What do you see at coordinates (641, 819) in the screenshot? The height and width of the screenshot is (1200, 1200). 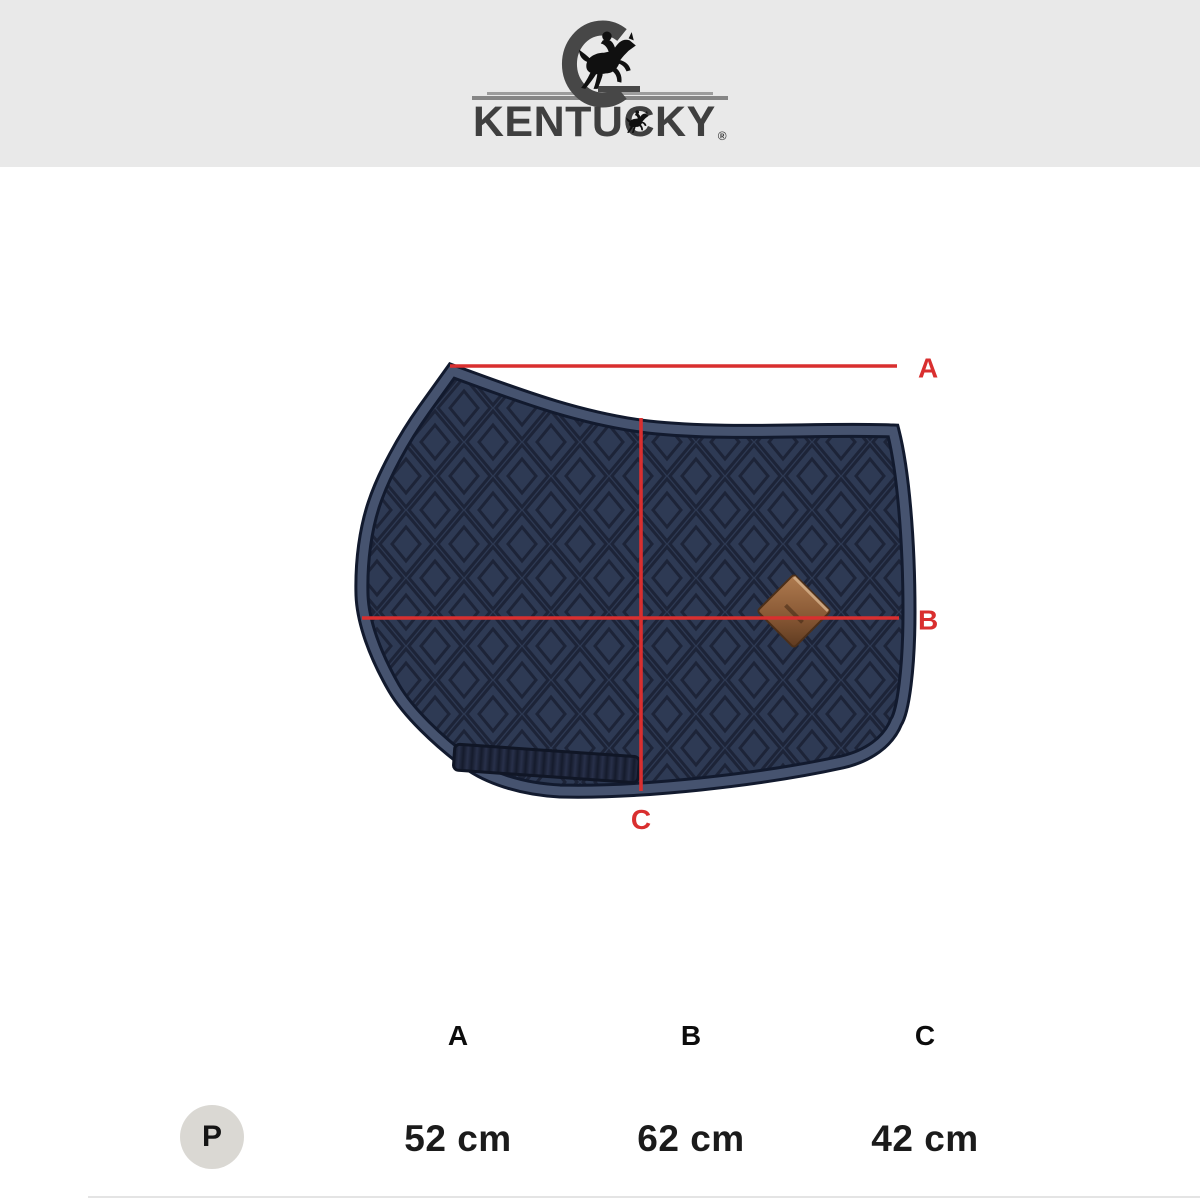 I see `measurement-label-c: C` at bounding box center [641, 819].